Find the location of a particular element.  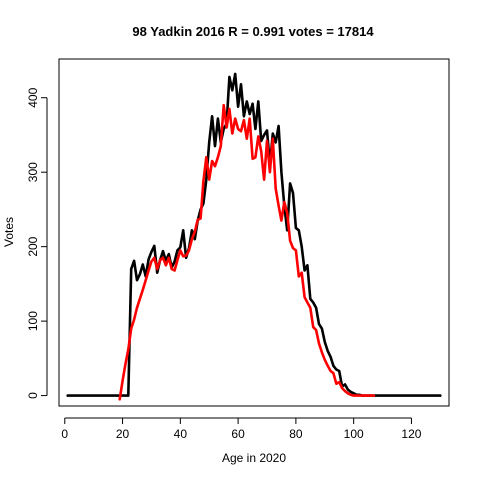

x-axis: 0 20 40 60 80 100 120 is located at coordinates (241, 429).